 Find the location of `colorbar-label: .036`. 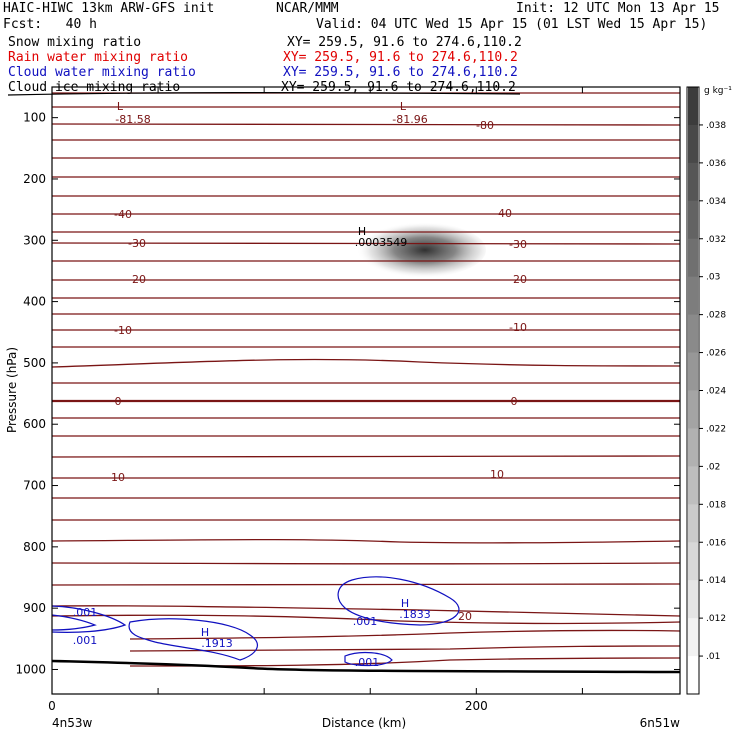

colorbar-label: .036 is located at coordinates (716, 164).